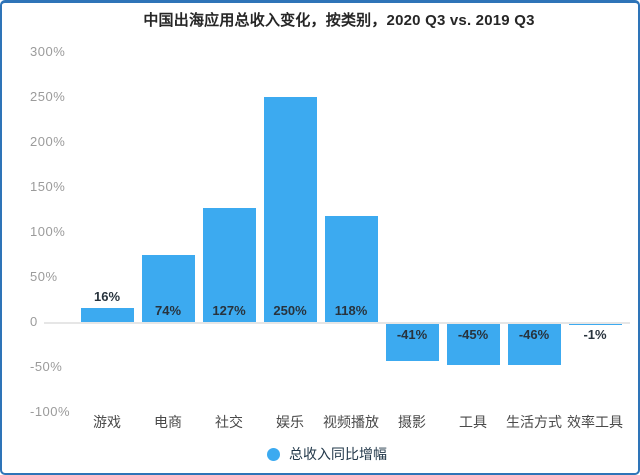 The height and width of the screenshot is (475, 640). What do you see at coordinates (44, 276) in the screenshot?
I see `y-axis-tick-label: 50%` at bounding box center [44, 276].